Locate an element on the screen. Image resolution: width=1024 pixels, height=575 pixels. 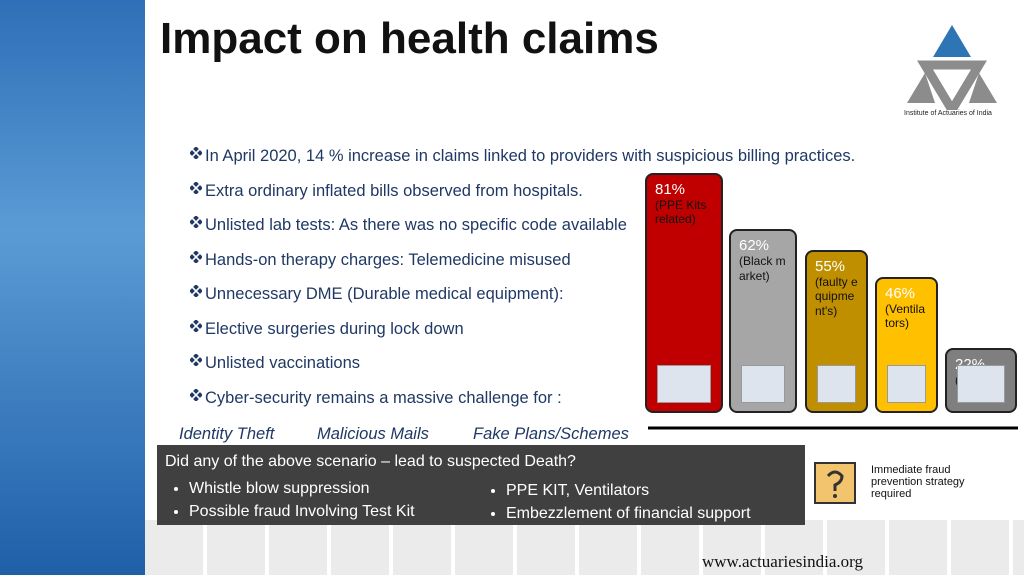
bullet-text: Unlisted vaccinations is located at coordinates (282, 363).